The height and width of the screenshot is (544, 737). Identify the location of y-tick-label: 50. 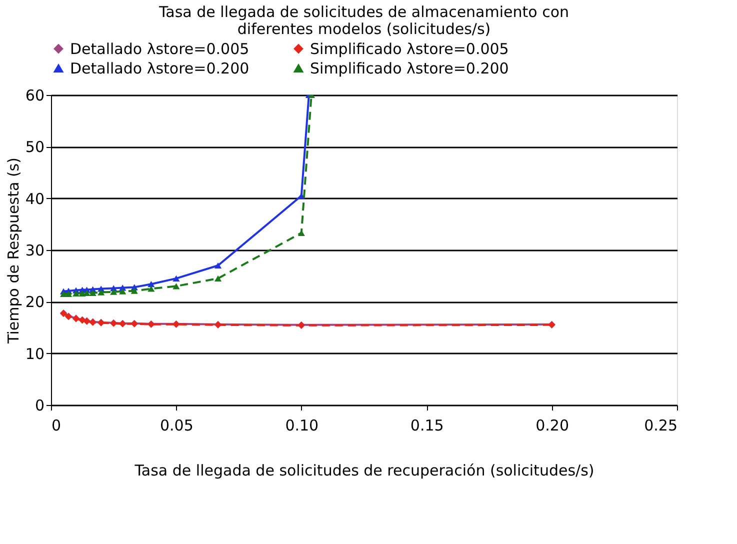
(34, 147).